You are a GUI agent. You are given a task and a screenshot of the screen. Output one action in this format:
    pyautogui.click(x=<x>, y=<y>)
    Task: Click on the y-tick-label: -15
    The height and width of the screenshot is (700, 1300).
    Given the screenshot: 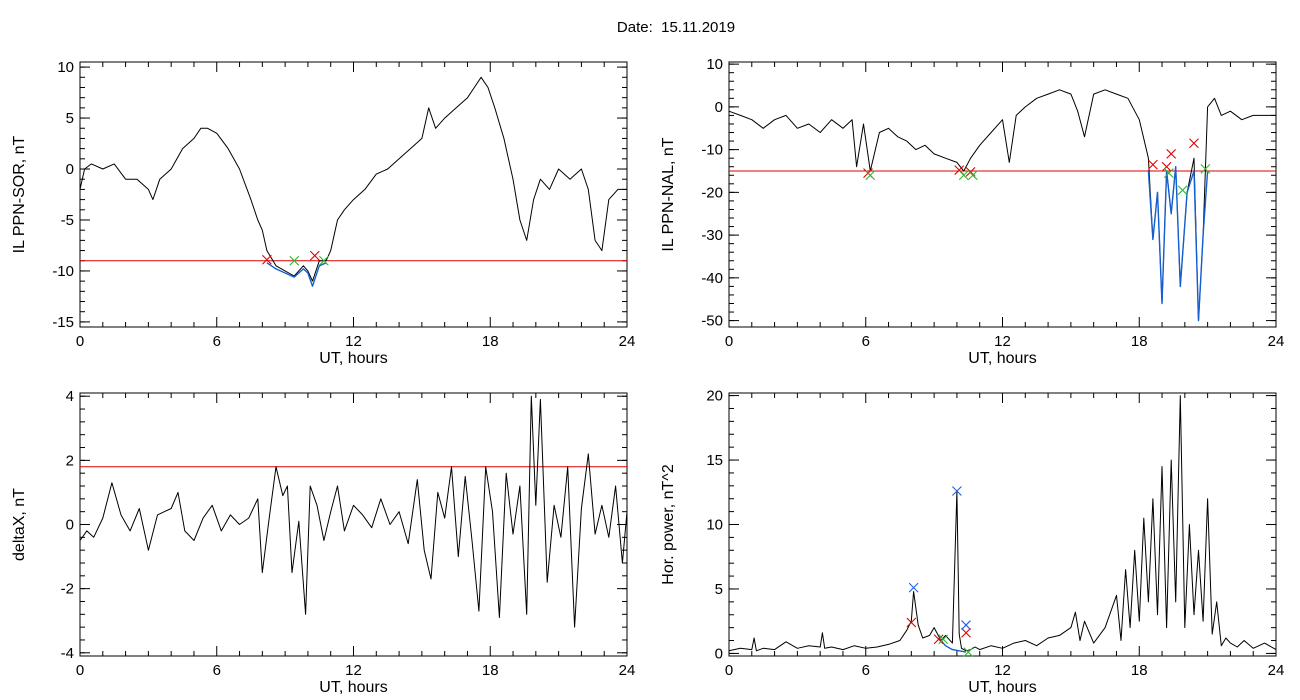 What is the action you would take?
    pyautogui.click(x=63, y=322)
    